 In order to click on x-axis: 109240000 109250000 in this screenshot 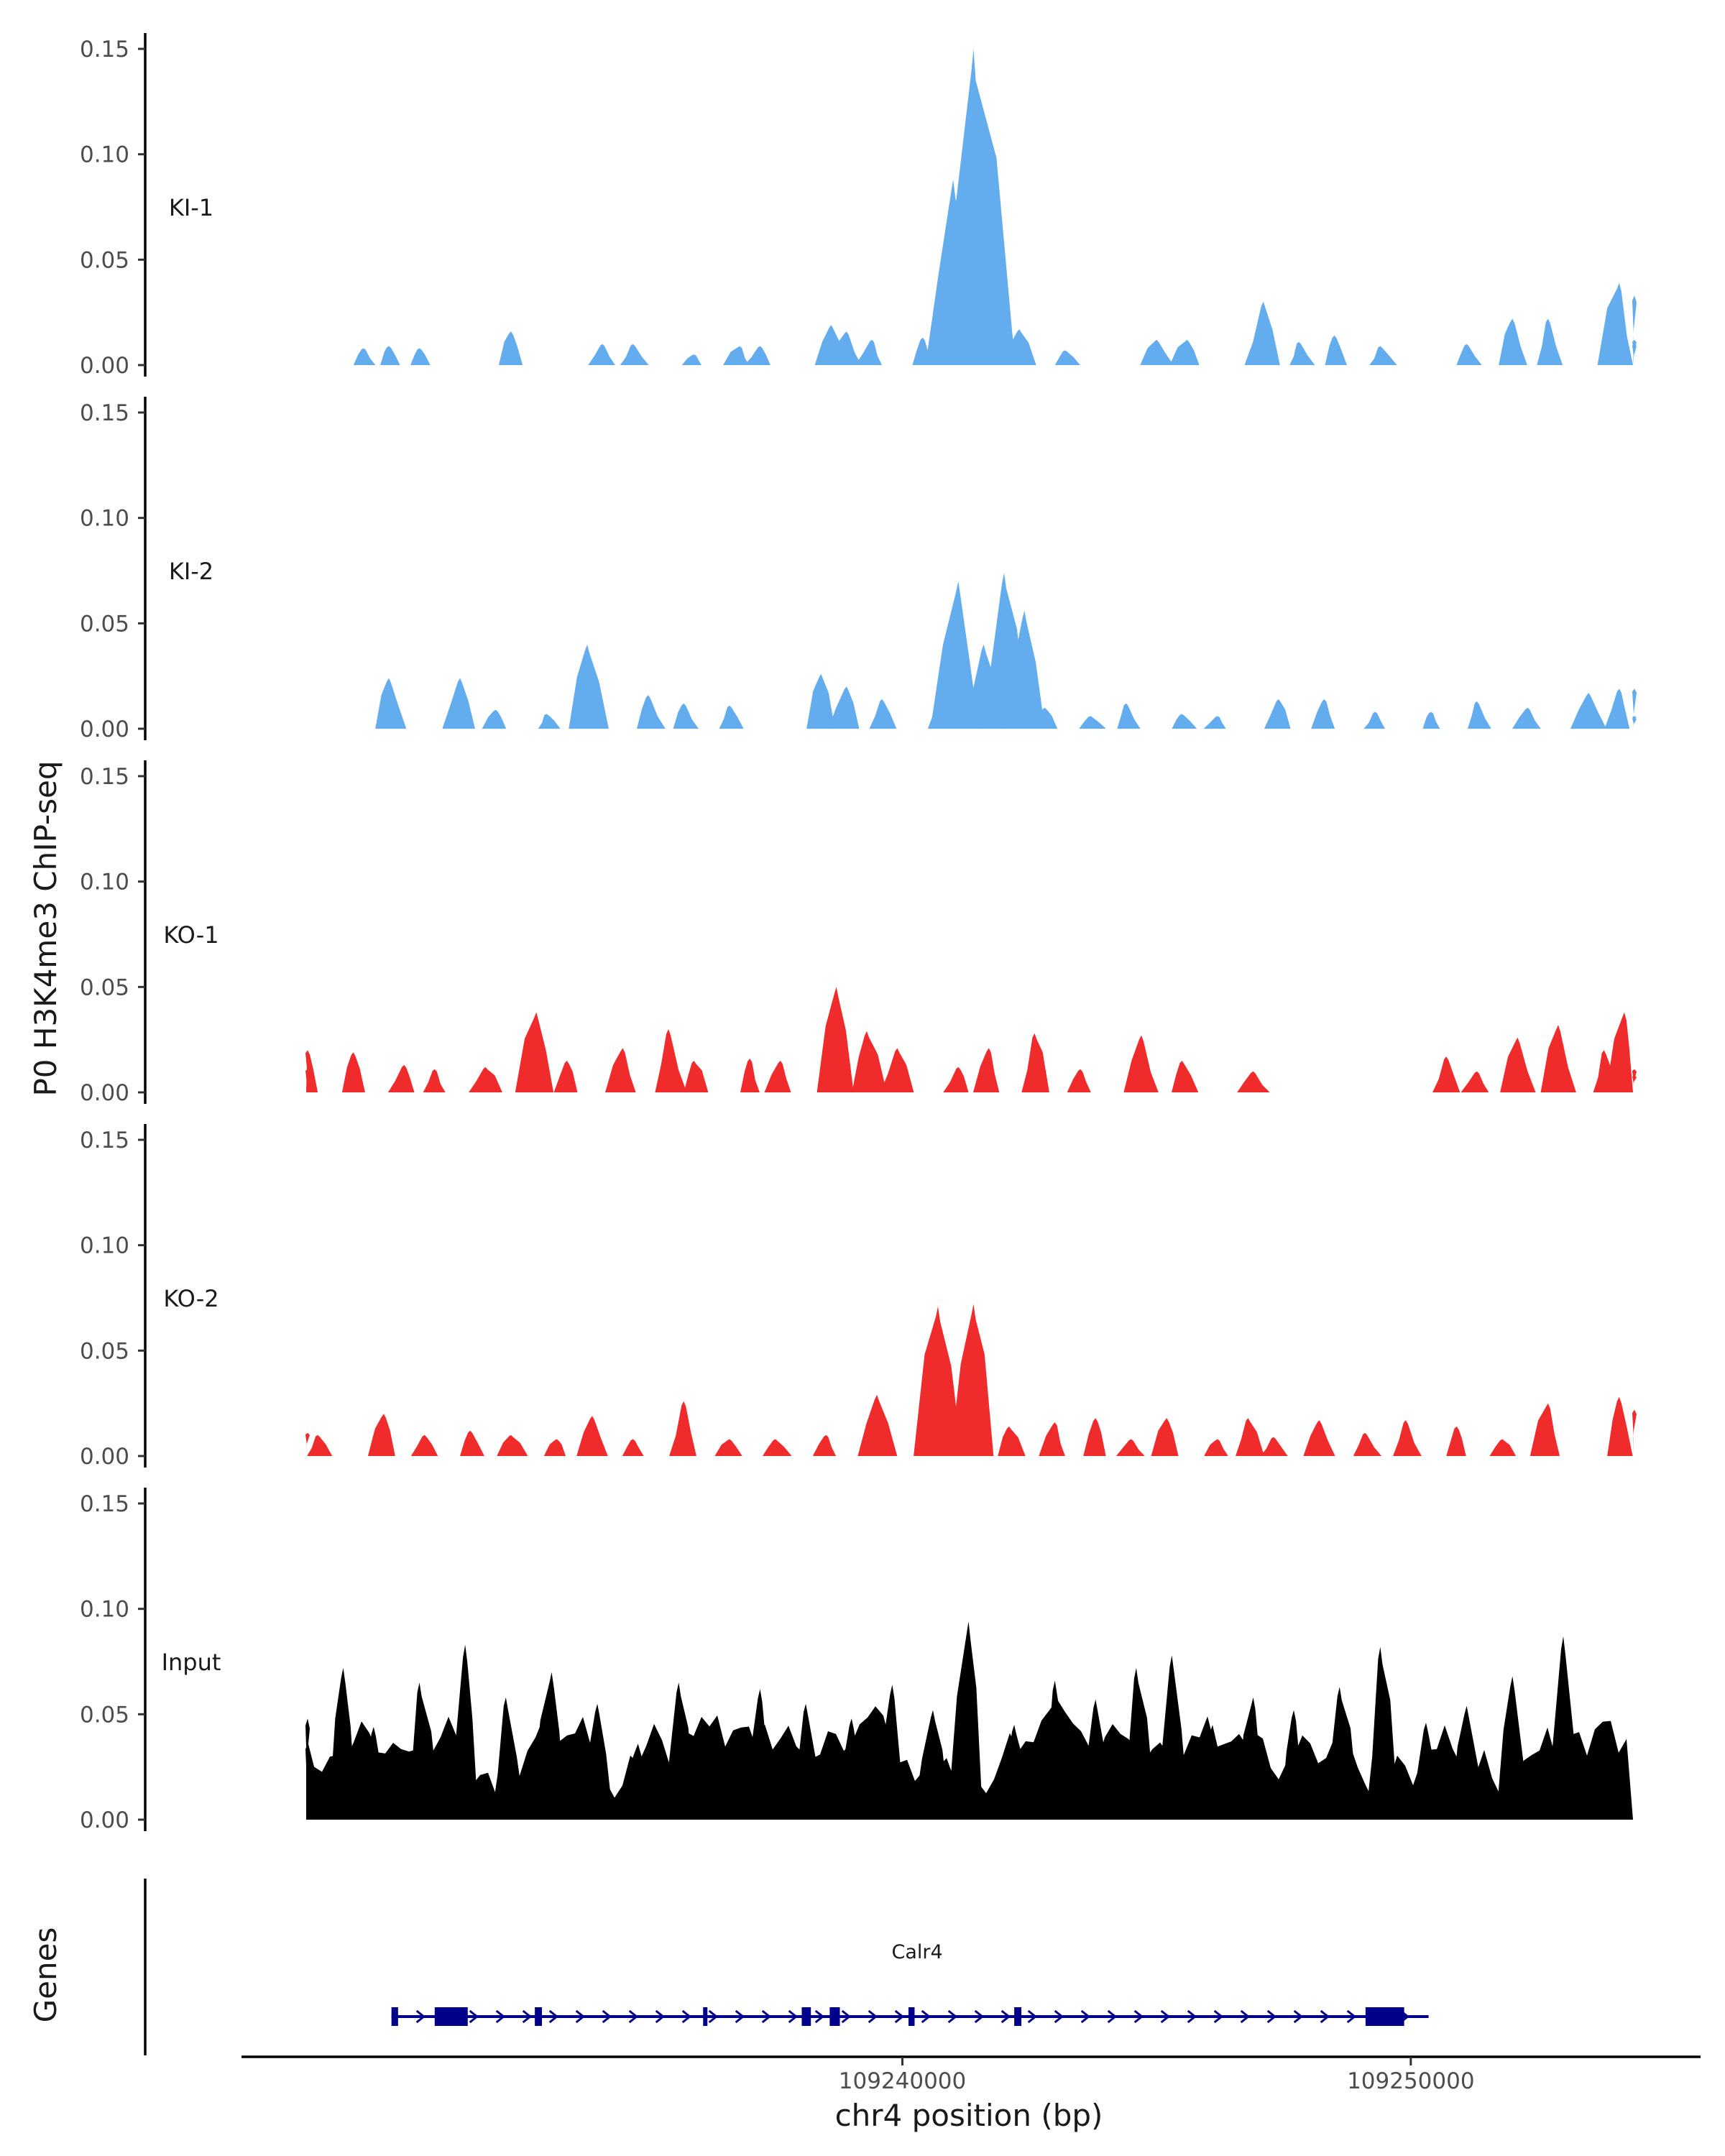, I will do `click(971, 2074)`.